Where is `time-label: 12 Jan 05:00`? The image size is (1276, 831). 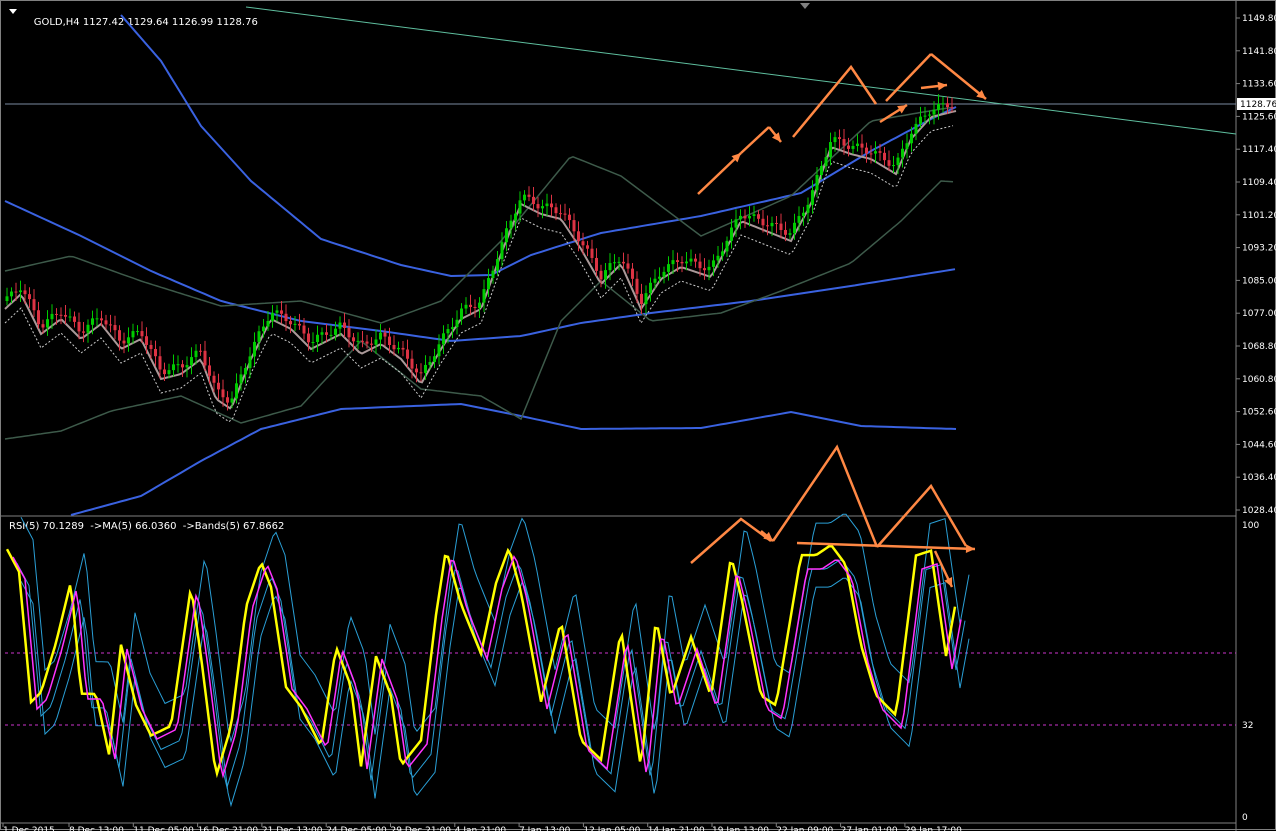 time-label: 12 Jan 05:00 is located at coordinates (611, 828).